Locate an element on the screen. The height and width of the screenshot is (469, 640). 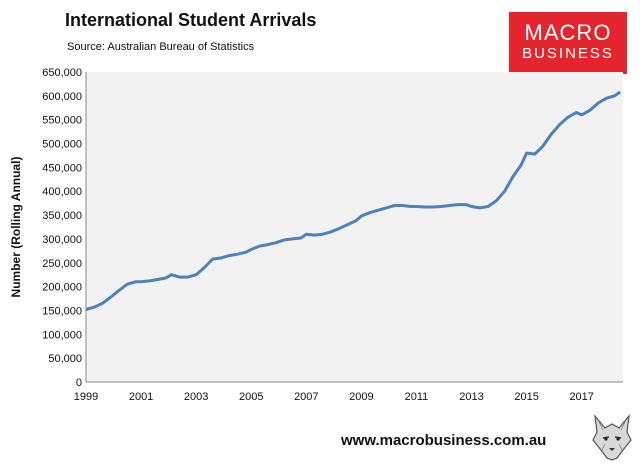
x-tick-label: 2001 is located at coordinates (141, 397).